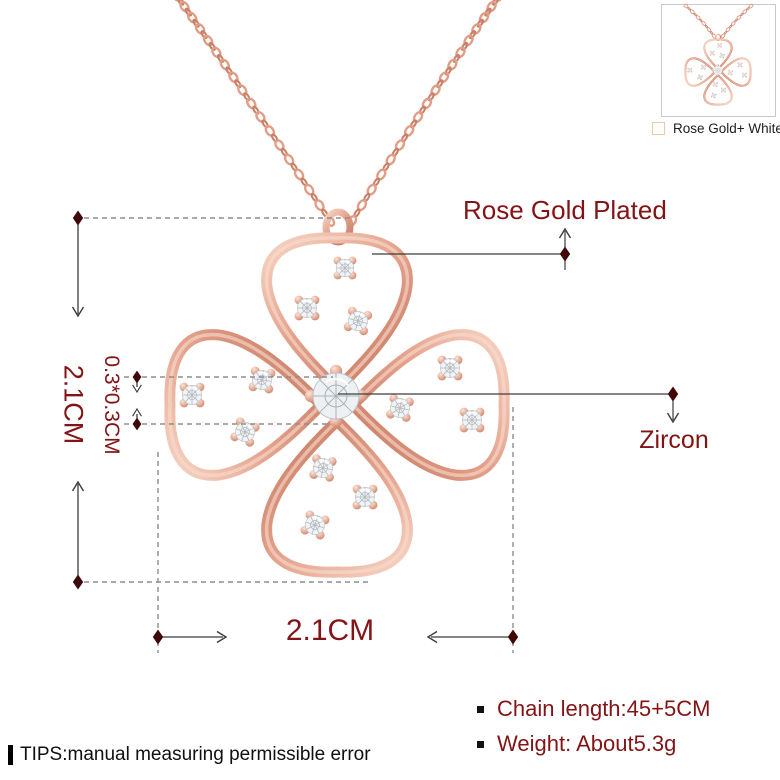 Image resolution: width=780 pixels, height=780 pixels. What do you see at coordinates (565, 210) in the screenshot?
I see `material-callout-label: Rose Gold Plated` at bounding box center [565, 210].